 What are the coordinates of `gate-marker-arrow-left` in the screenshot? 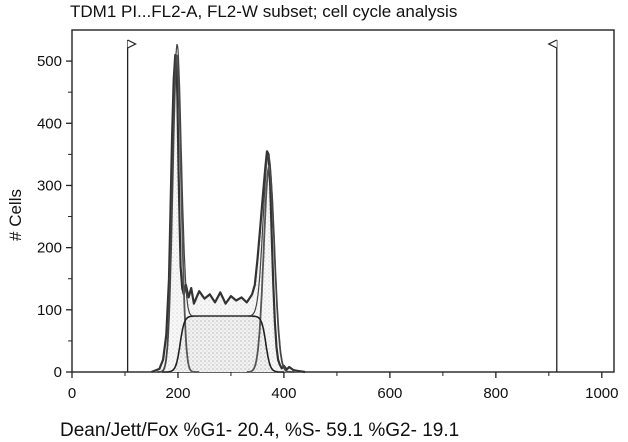 It's located at (132, 44).